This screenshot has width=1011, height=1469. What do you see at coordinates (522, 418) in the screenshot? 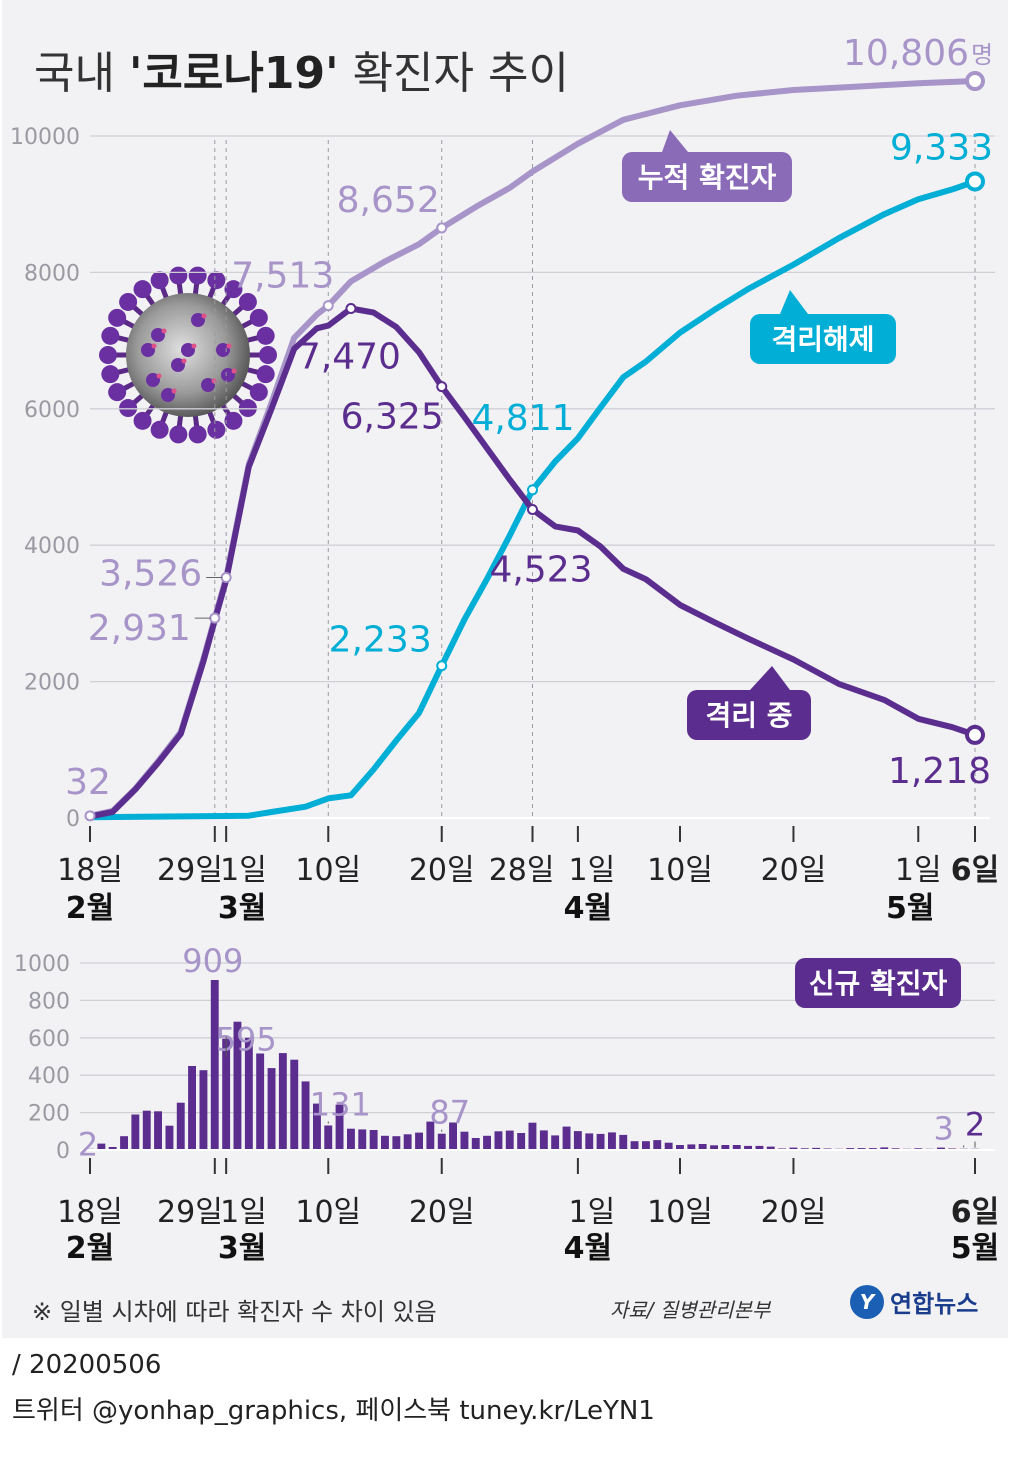
I see `data-label: 4,811` at bounding box center [522, 418].